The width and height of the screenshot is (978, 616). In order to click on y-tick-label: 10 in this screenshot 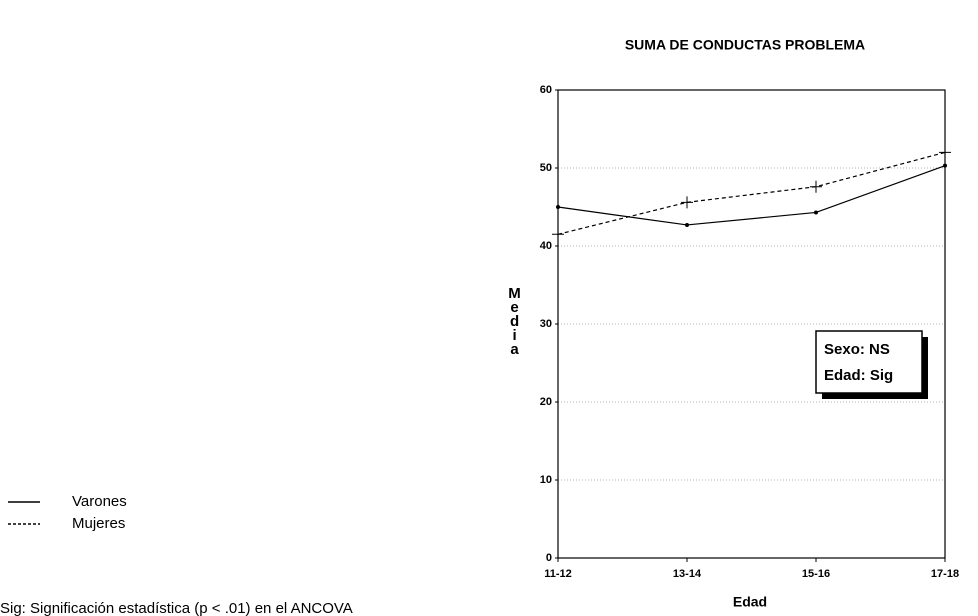, I will do `click(546, 480)`.